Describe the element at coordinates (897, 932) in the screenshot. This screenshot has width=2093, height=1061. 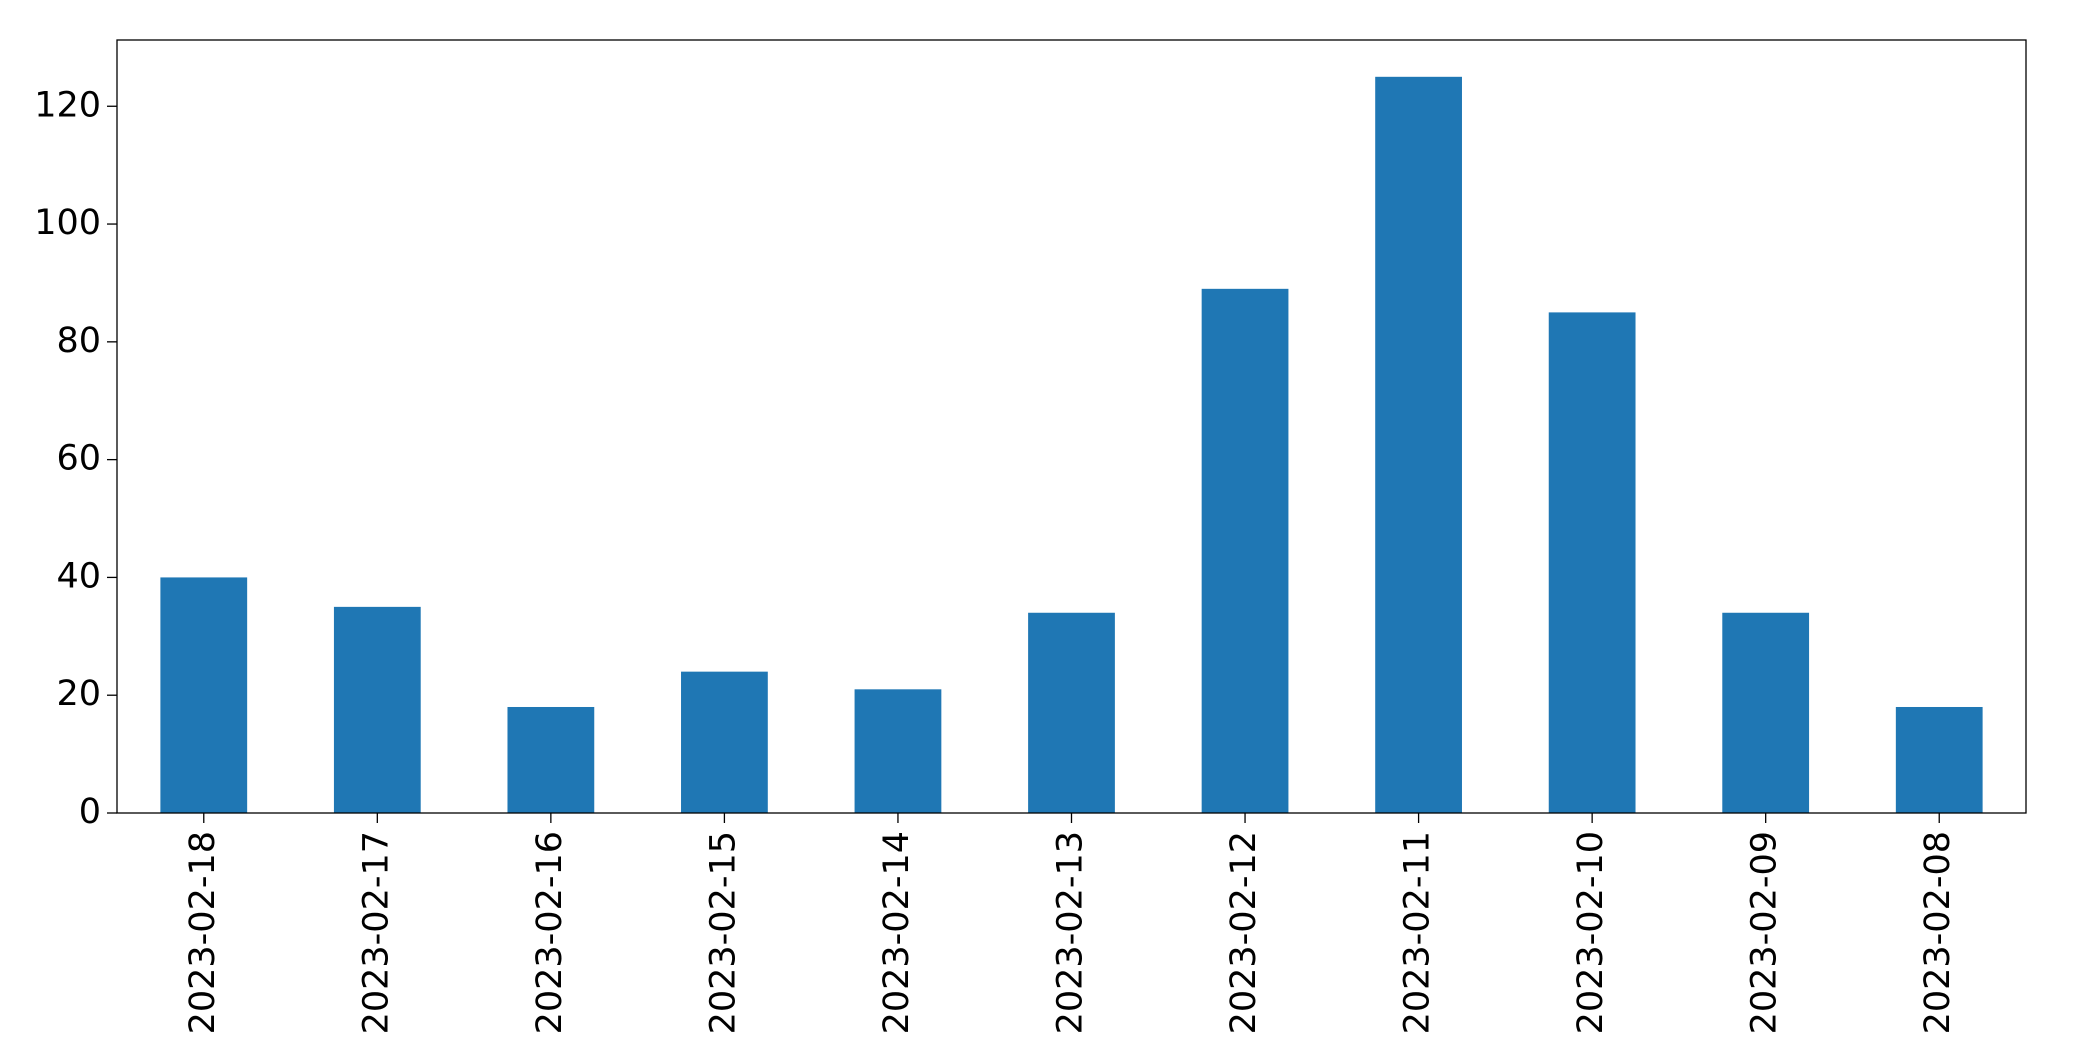
I see `x-tick-label: 2023-02-14` at that location.